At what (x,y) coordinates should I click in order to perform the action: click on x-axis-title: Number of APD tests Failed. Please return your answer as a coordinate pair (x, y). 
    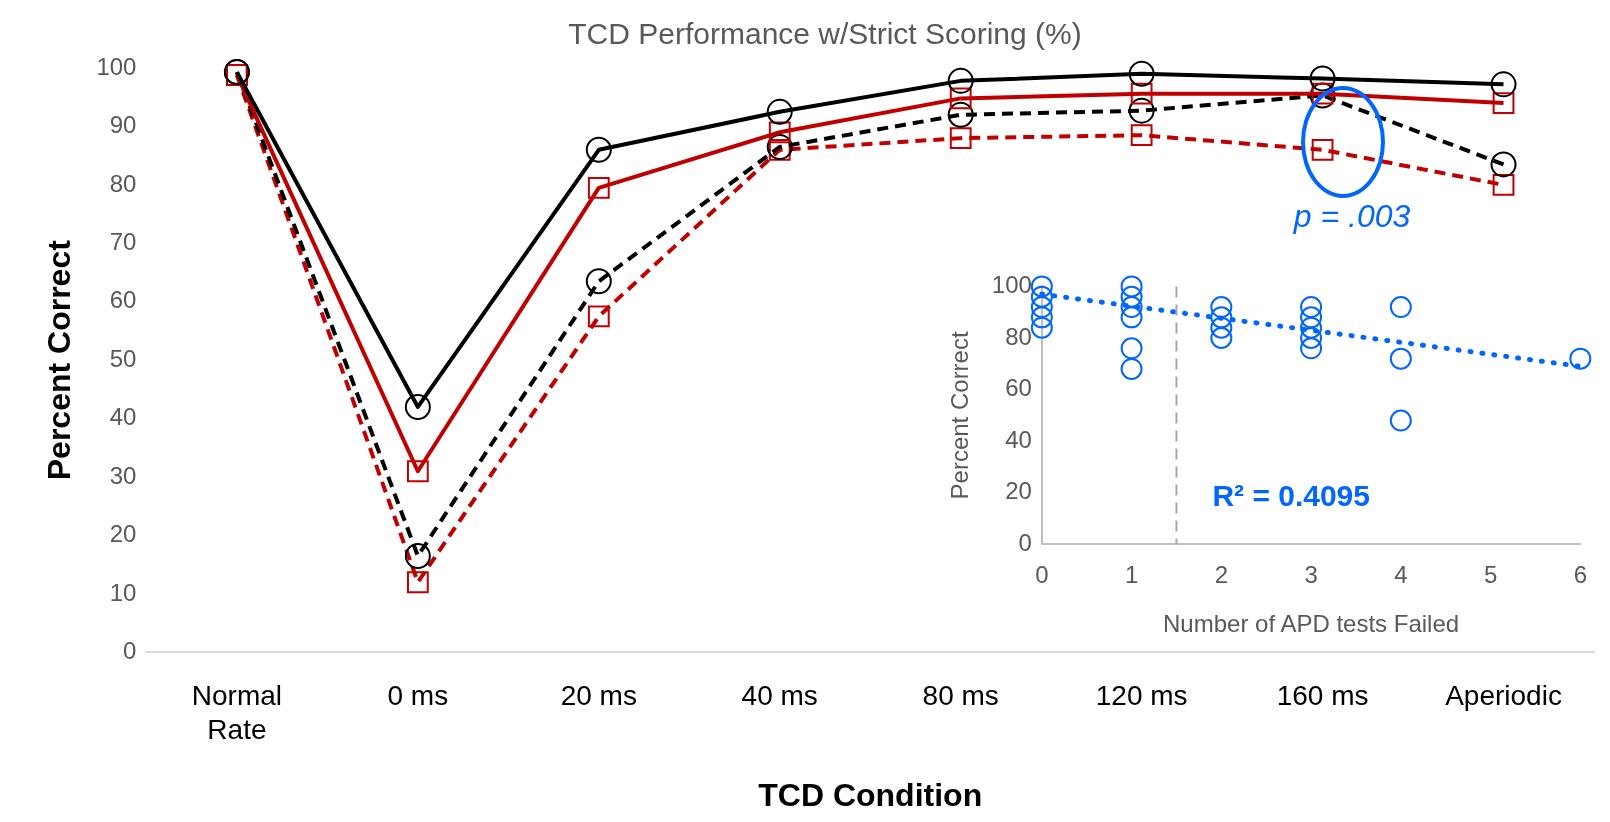
    Looking at the image, I should click on (1311, 624).